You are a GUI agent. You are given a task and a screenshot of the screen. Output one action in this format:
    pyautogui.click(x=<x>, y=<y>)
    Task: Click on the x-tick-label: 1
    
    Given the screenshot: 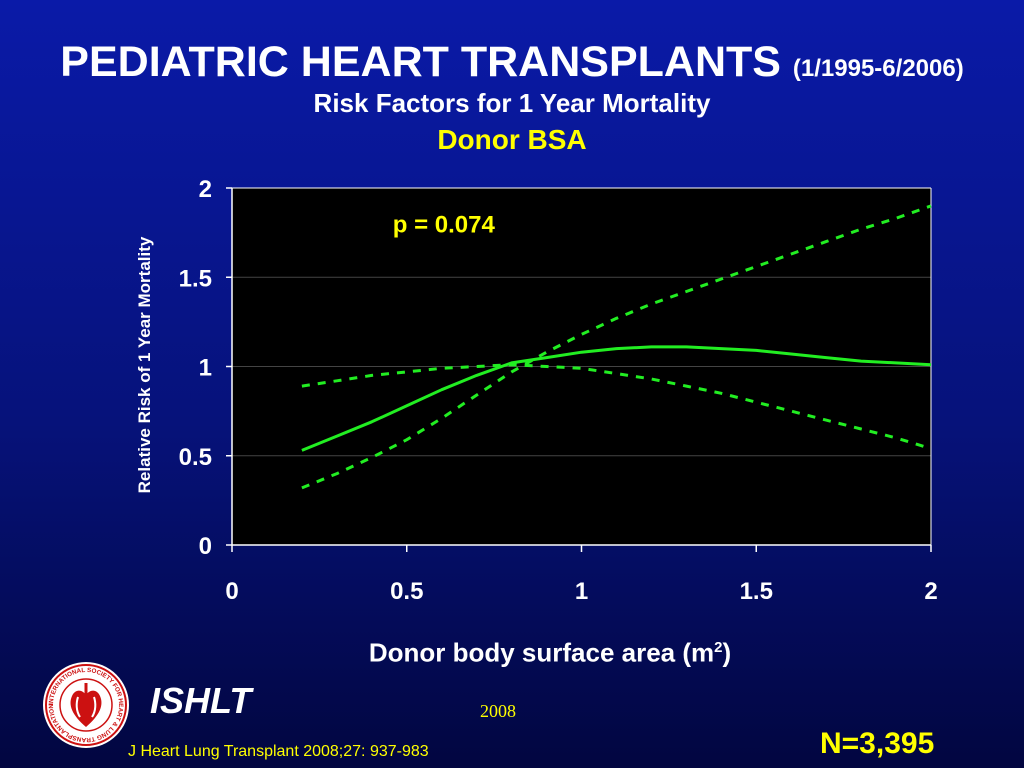 What is the action you would take?
    pyautogui.click(x=581, y=591)
    